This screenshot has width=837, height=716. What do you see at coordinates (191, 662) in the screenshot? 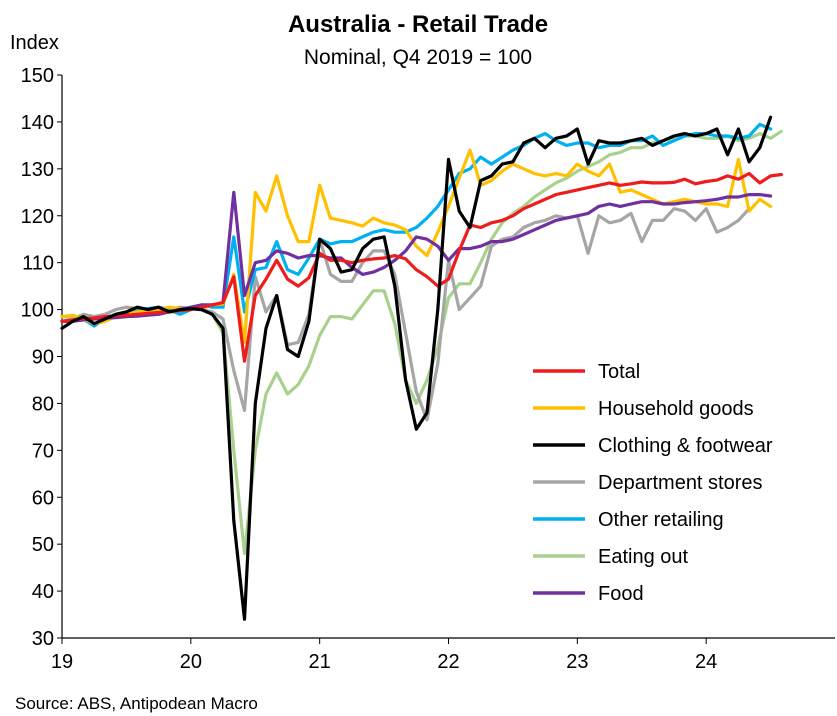
I see `x-tick-label: 20` at bounding box center [191, 662].